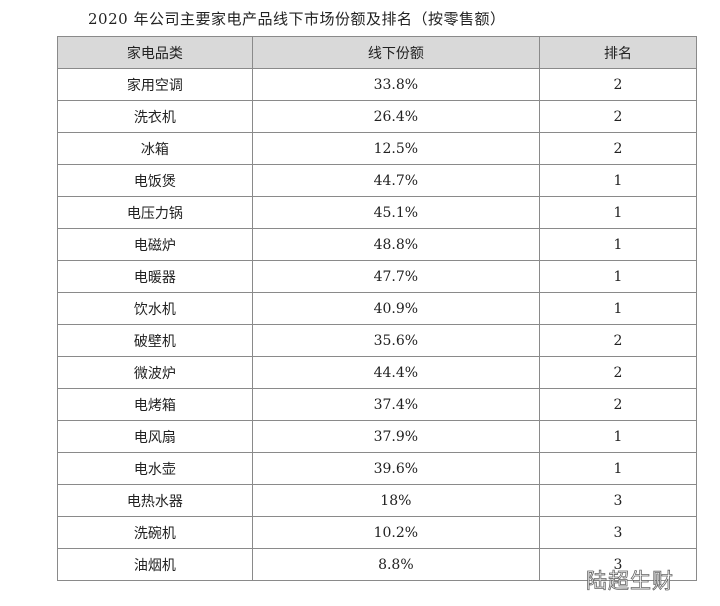 This screenshot has width=720, height=606. Describe the element at coordinates (155, 340) in the screenshot. I see `cell-category: 破壁机` at that location.